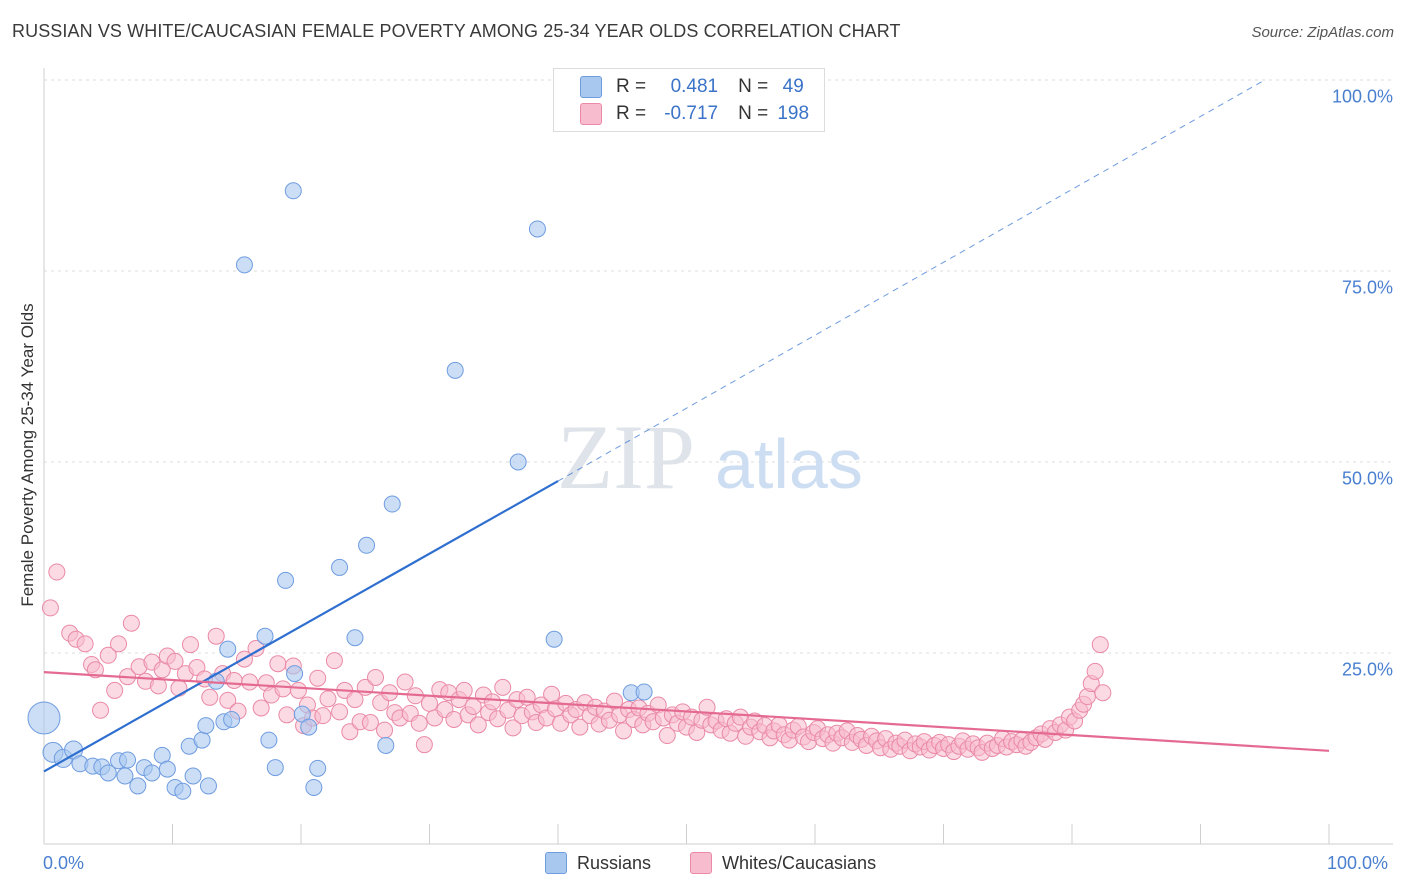 The height and width of the screenshot is (892, 1406). What do you see at coordinates (799, 862) in the screenshot?
I see `bottom-legend-label: Whites/Caucasians` at bounding box center [799, 862].